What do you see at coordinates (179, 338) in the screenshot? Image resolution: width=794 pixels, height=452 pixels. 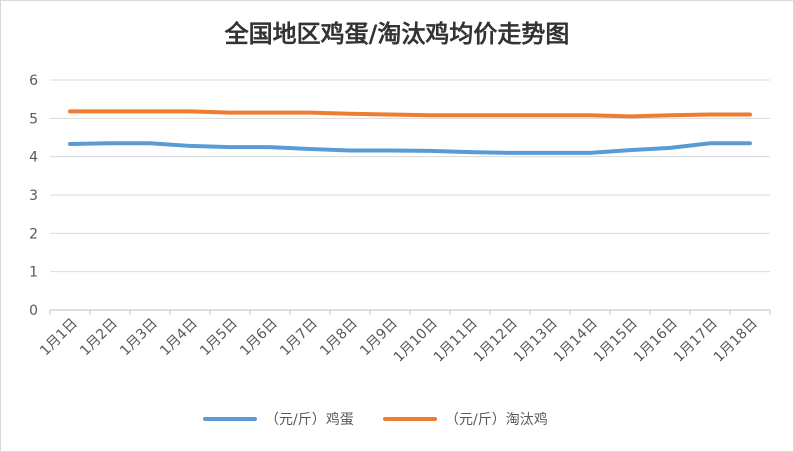 I see `x-tick-label: 1月4日` at bounding box center [179, 338].